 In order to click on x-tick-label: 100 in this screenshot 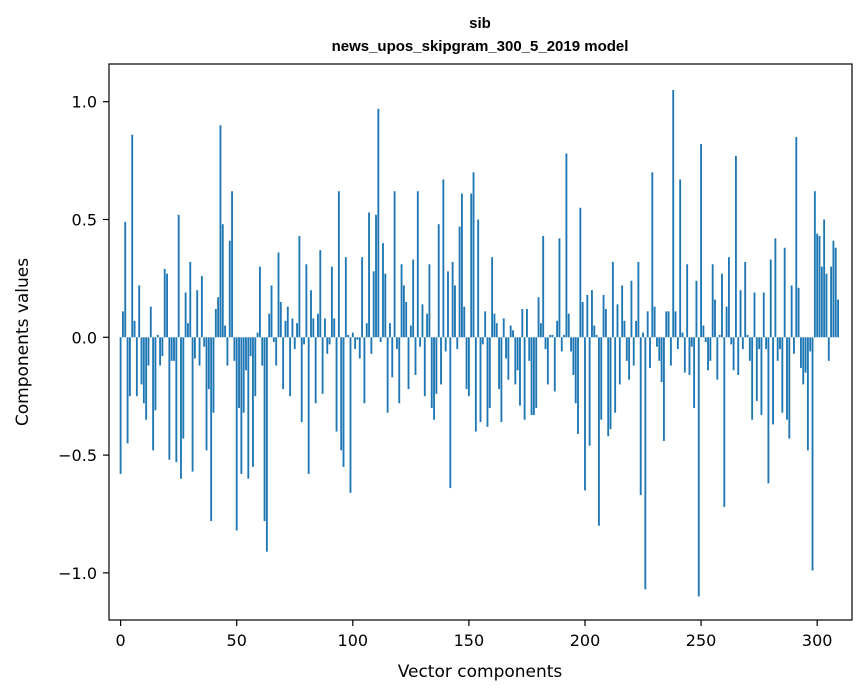, I will do `click(353, 640)`.